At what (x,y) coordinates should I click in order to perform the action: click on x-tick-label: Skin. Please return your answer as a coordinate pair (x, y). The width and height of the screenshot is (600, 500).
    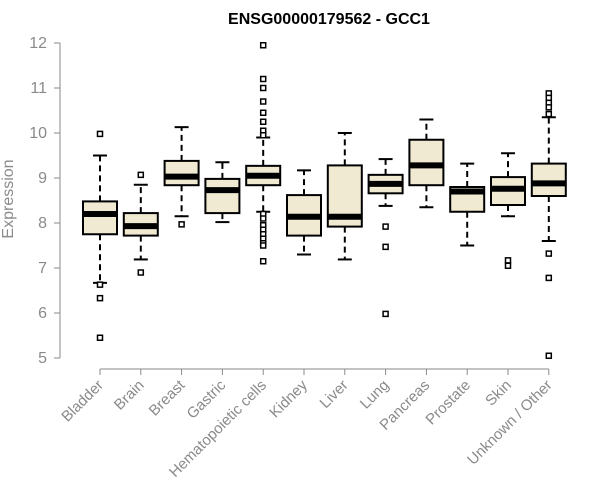
    Looking at the image, I should click on (498, 393).